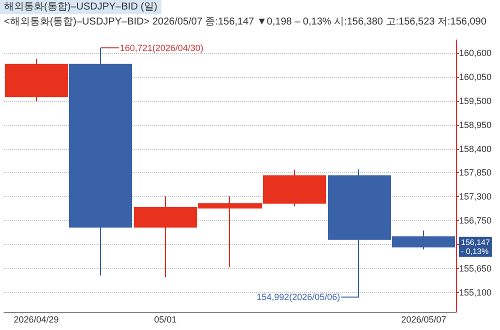 Image resolution: width=500 pixels, height=330 pixels. What do you see at coordinates (475, 292) in the screenshot?
I see `y-tick-label: 155,100` at bounding box center [475, 292].